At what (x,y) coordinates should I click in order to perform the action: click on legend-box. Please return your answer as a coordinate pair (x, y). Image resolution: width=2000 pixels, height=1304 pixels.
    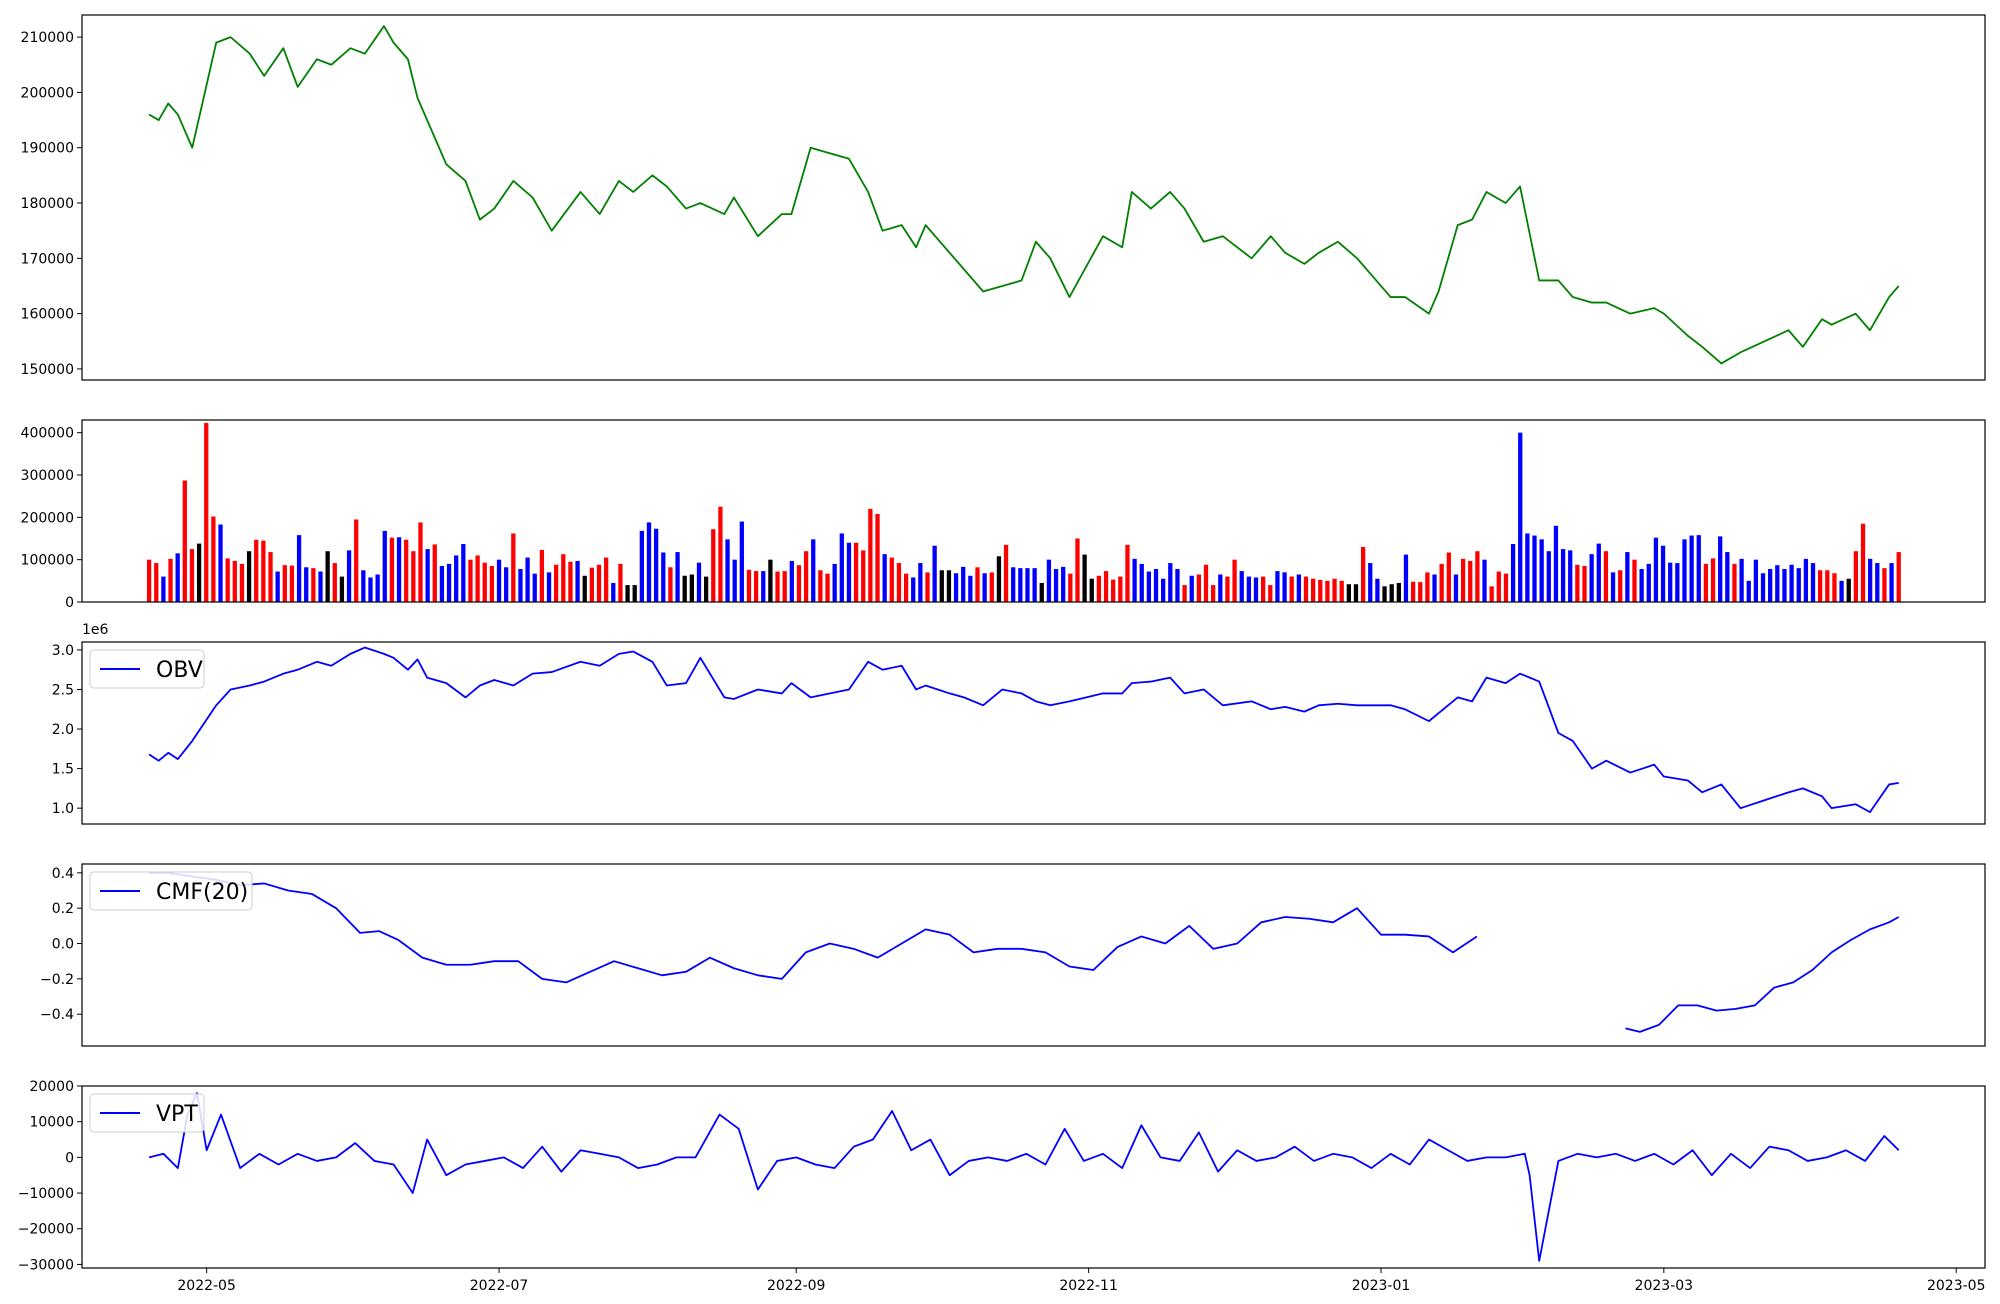
    Looking at the image, I should click on (147, 669).